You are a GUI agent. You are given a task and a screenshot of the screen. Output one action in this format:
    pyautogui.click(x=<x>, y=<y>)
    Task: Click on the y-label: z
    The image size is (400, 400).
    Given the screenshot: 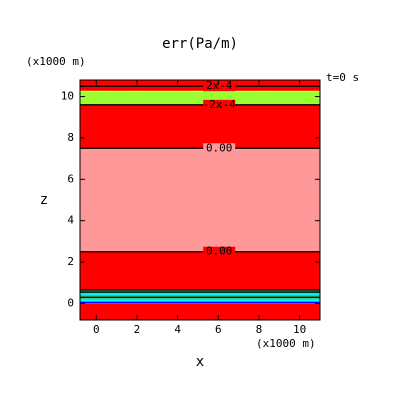 What is the action you would take?
    pyautogui.click(x=44, y=200)
    